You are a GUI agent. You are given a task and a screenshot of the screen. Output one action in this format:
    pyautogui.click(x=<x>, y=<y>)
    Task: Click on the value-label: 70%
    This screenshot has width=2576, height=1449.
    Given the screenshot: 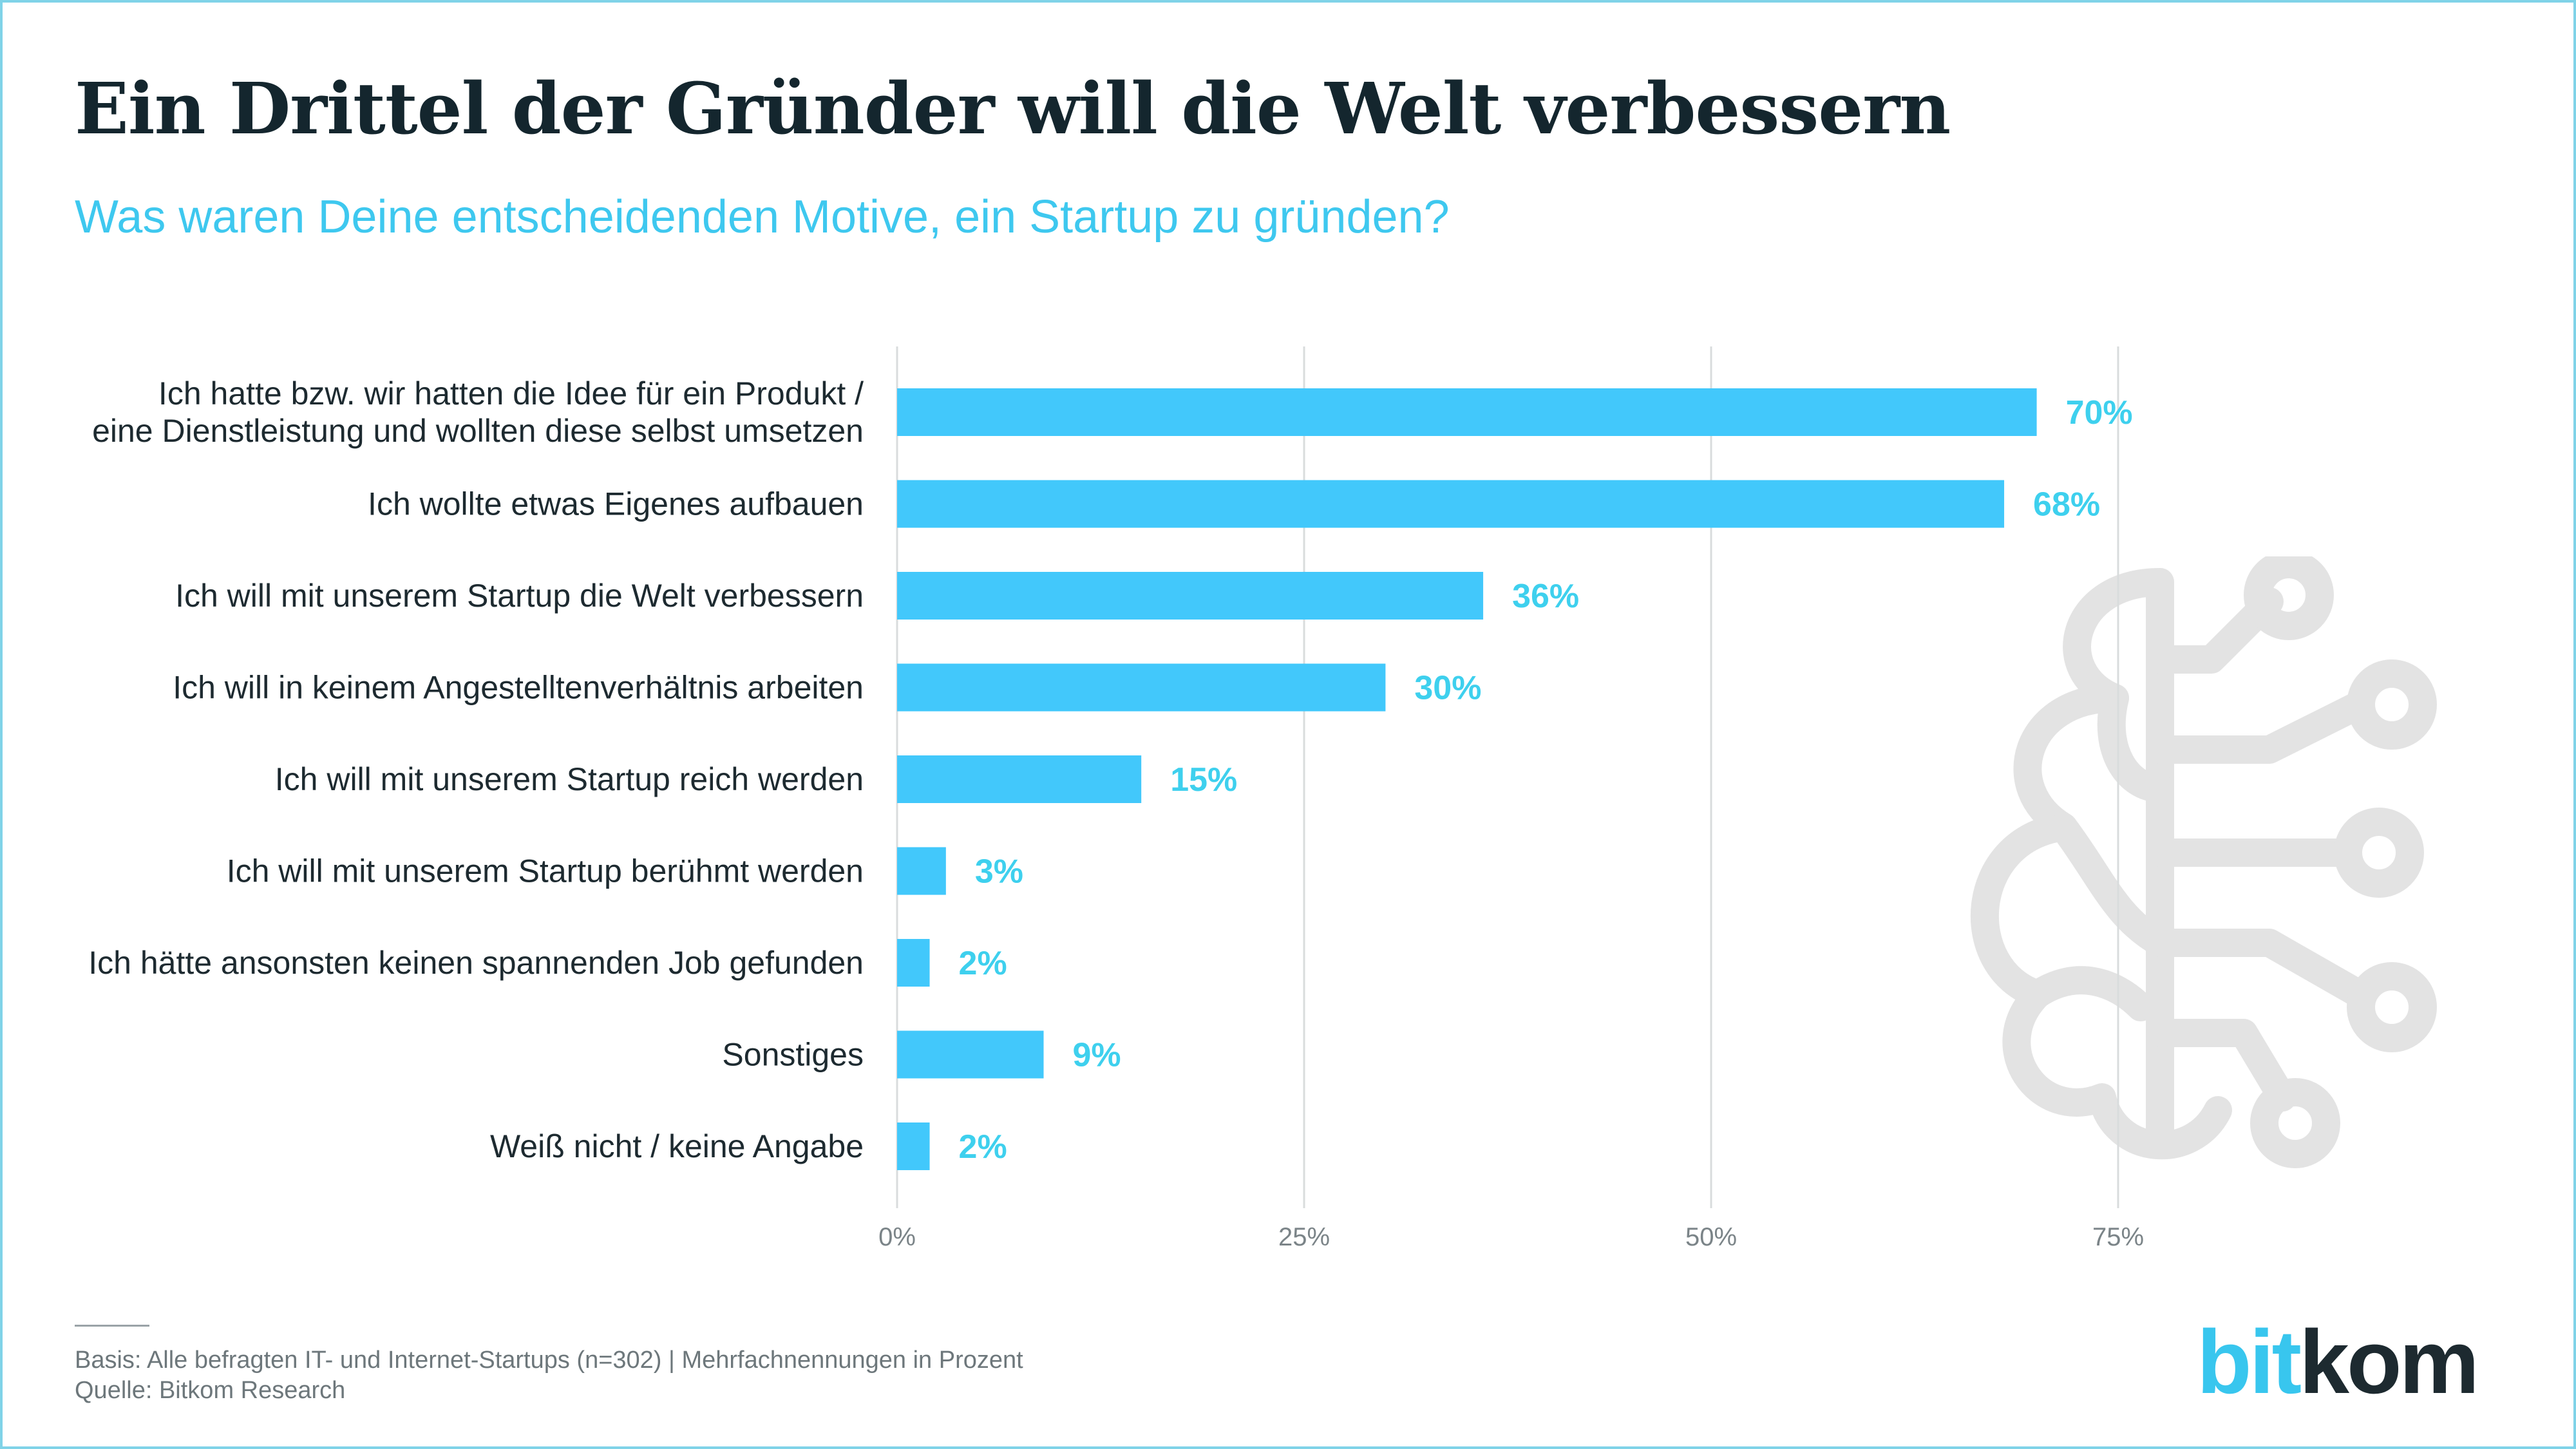 What is the action you would take?
    pyautogui.click(x=2099, y=413)
    